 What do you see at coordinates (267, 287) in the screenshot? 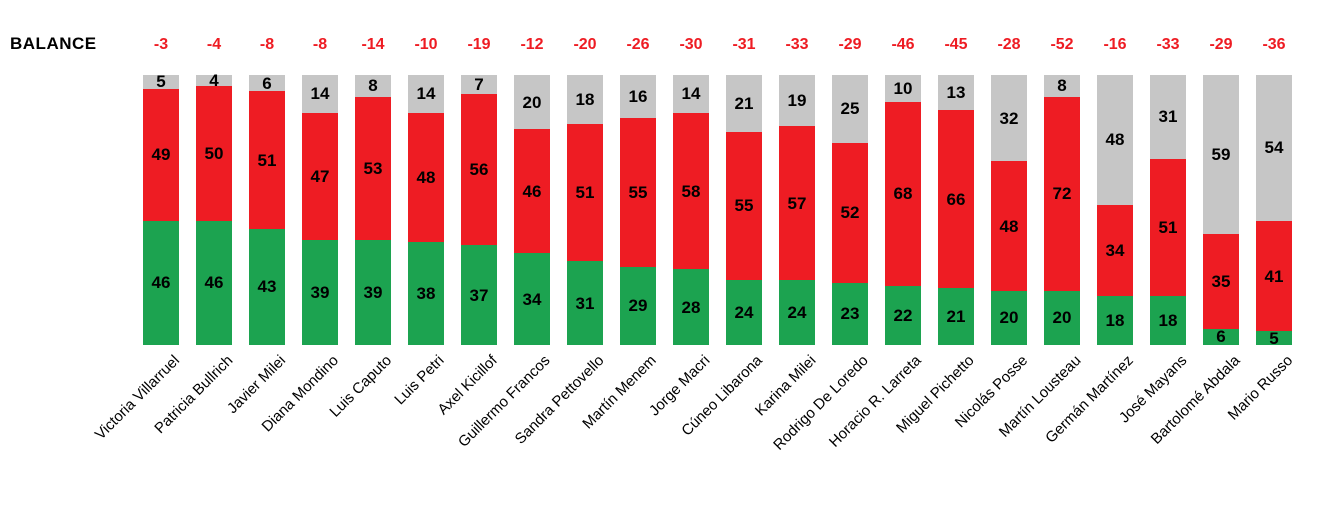
I see `segment-value-label: 43` at bounding box center [267, 287].